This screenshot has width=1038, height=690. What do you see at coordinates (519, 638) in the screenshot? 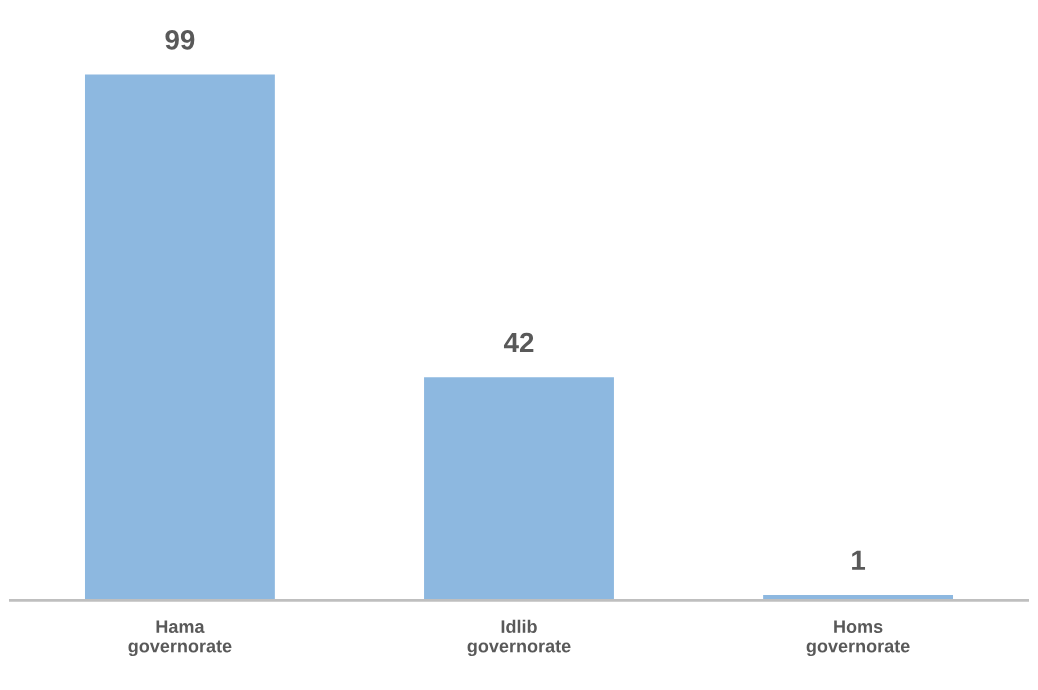
I see `x-tick-label: Idlib governorate` at bounding box center [519, 638].